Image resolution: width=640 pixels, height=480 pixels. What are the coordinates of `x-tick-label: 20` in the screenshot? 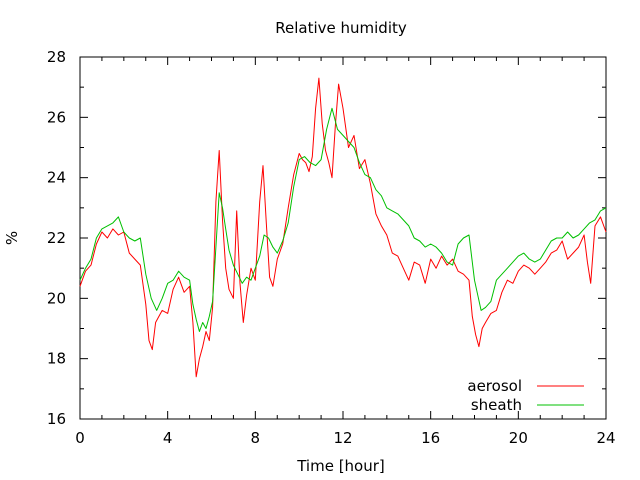 It's located at (518, 438).